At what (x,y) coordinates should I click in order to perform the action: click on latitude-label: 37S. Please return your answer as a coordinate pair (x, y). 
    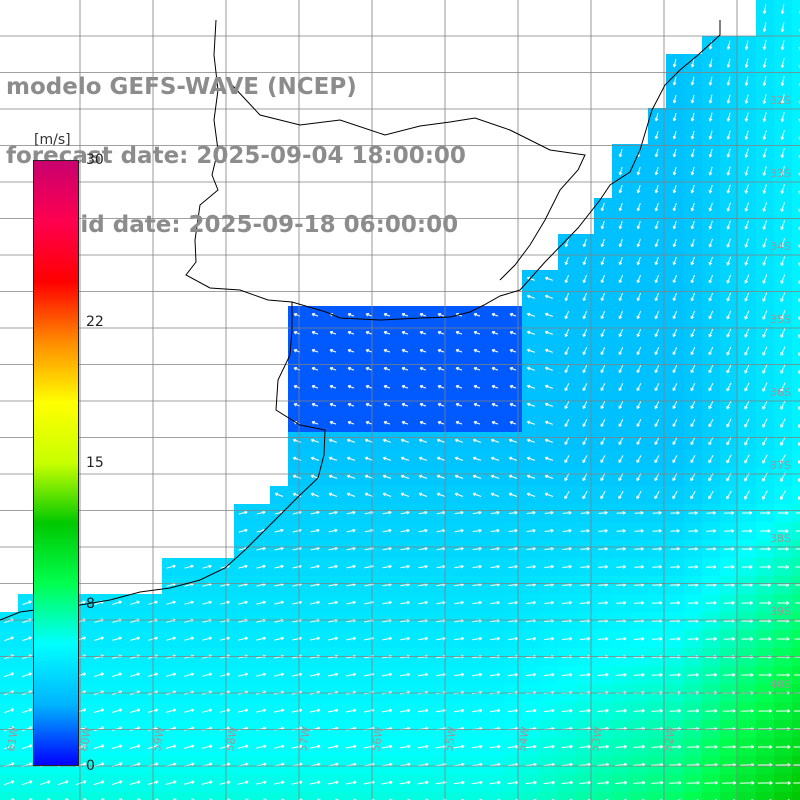
    Looking at the image, I should click on (780, 465).